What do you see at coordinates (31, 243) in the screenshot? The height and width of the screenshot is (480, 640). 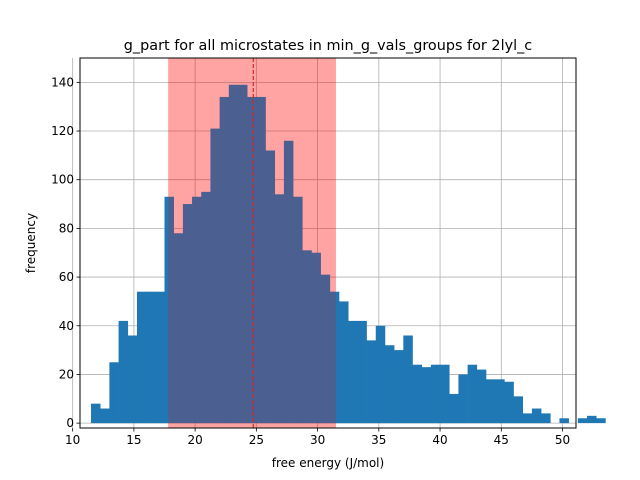 I see `y-axis-label: frequency` at bounding box center [31, 243].